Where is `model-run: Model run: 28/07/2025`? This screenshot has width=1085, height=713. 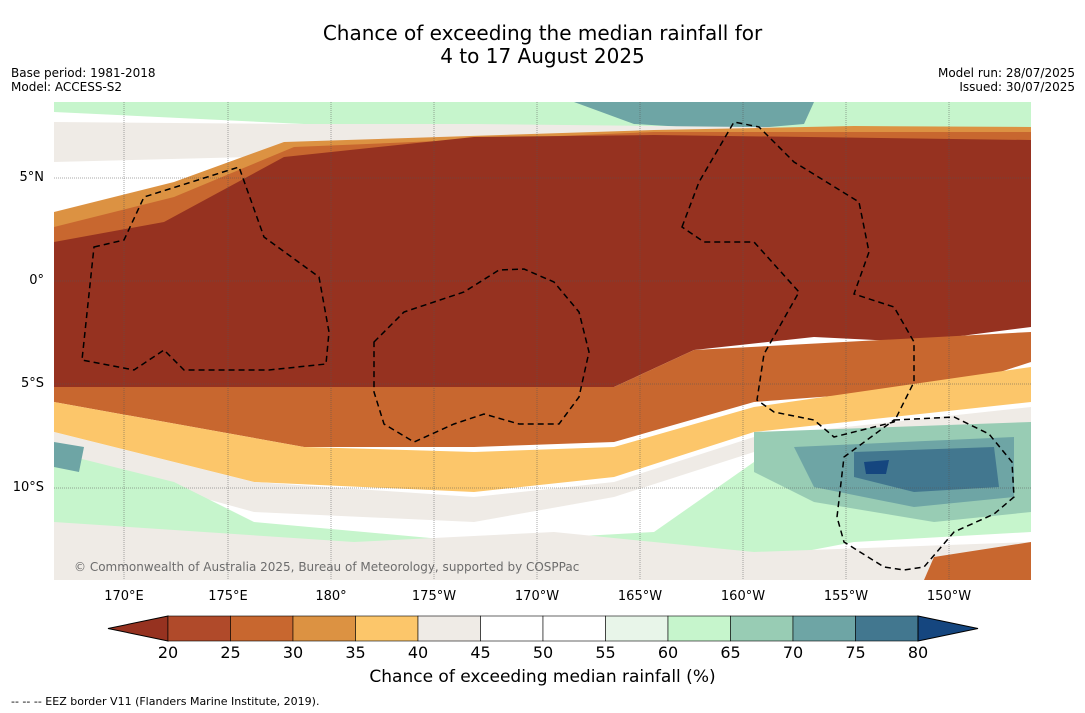
model-run: Model run: 28/07/2025 is located at coordinates (1006, 73).